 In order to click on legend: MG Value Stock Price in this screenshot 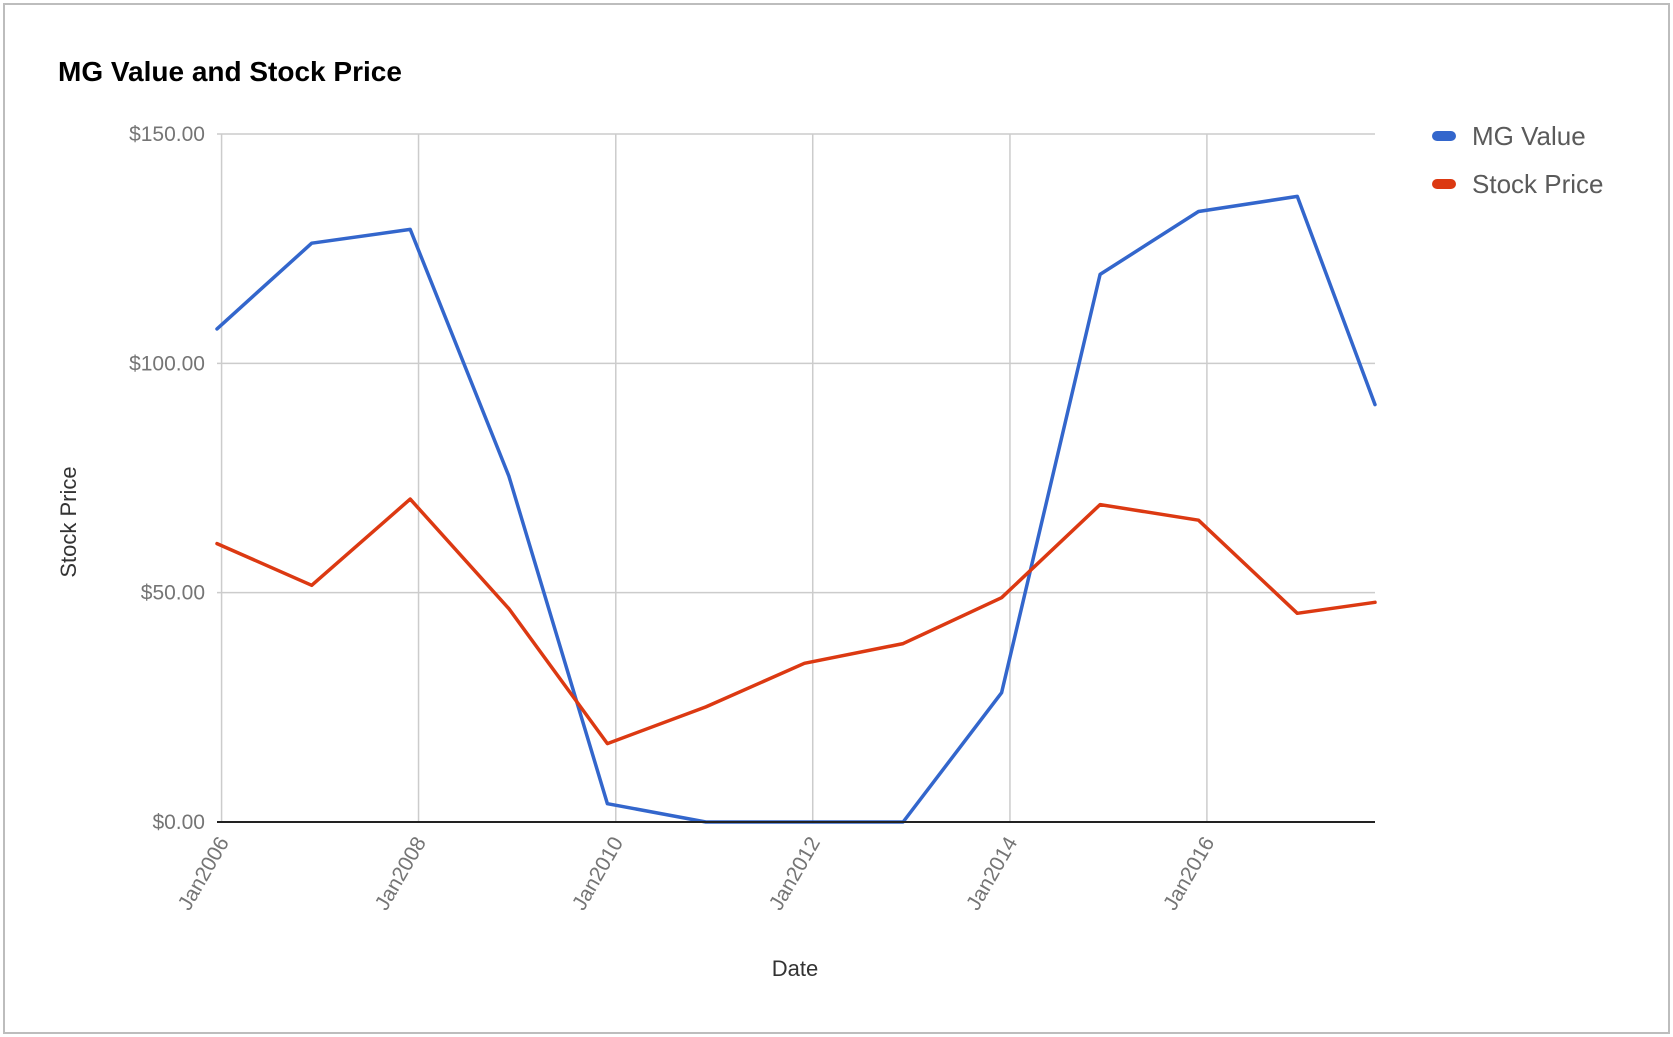, I will do `click(1518, 160)`.